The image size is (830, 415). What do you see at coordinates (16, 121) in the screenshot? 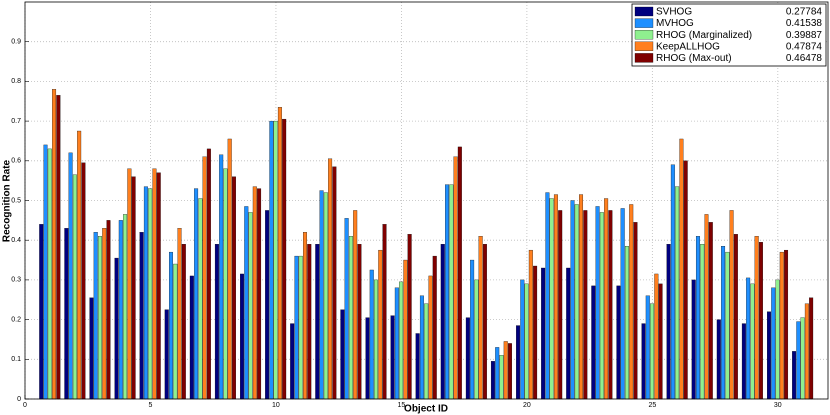
I see `y-tick-label: 0.7` at bounding box center [16, 121].